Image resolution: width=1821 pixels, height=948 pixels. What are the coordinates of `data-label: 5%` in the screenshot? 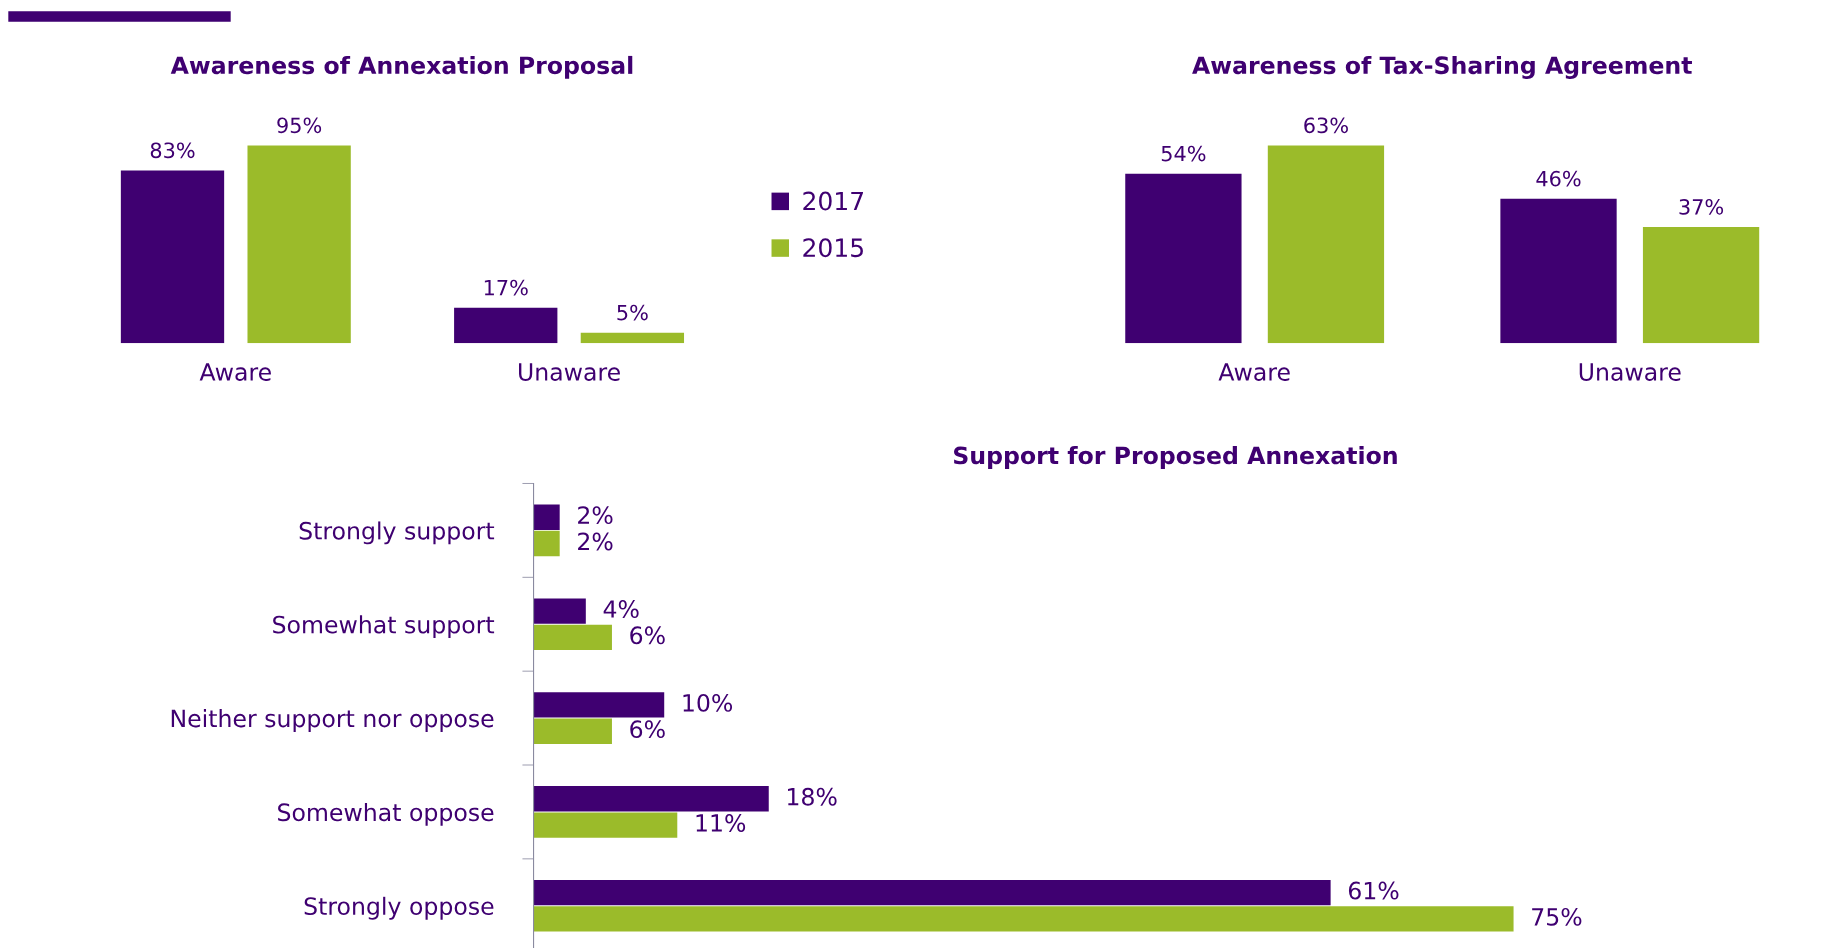 It's located at (632, 312).